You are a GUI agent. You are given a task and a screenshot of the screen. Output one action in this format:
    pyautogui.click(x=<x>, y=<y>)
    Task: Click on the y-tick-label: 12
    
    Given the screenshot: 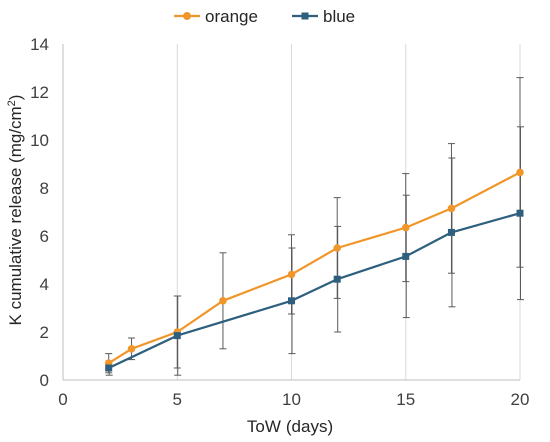 What is the action you would take?
    pyautogui.click(x=39, y=92)
    